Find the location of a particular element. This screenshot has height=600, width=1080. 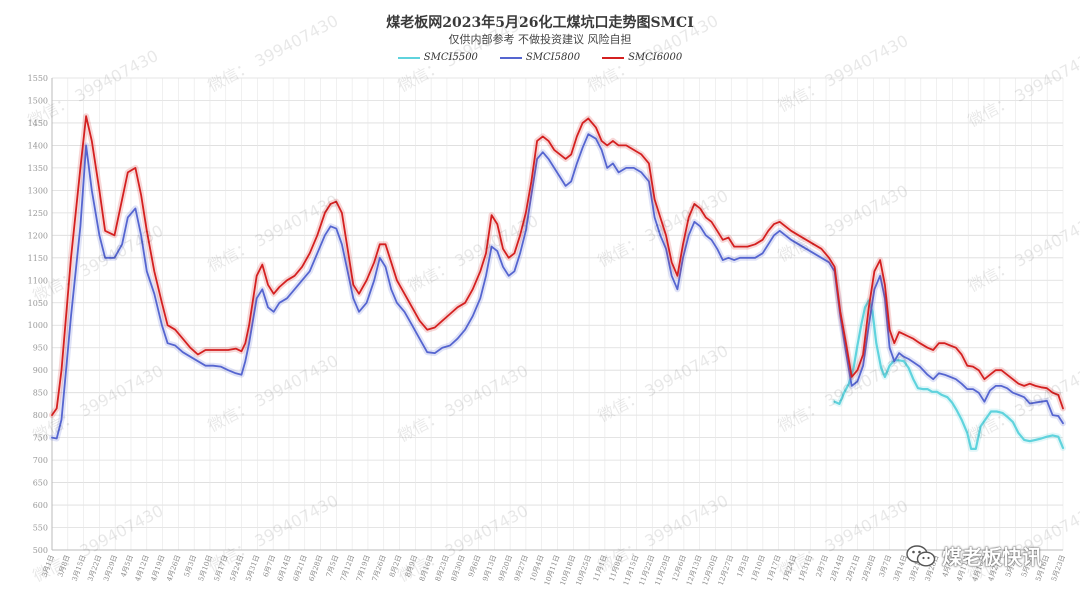

x-tick-label: 9月13日 is located at coordinates (489, 568).